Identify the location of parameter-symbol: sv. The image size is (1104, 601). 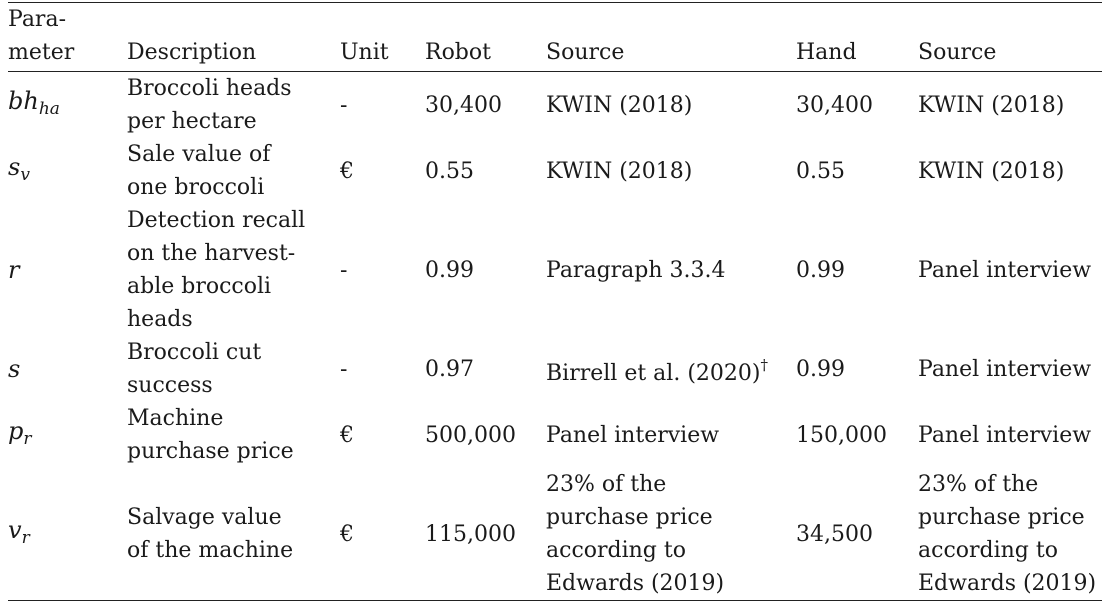
(67, 171).